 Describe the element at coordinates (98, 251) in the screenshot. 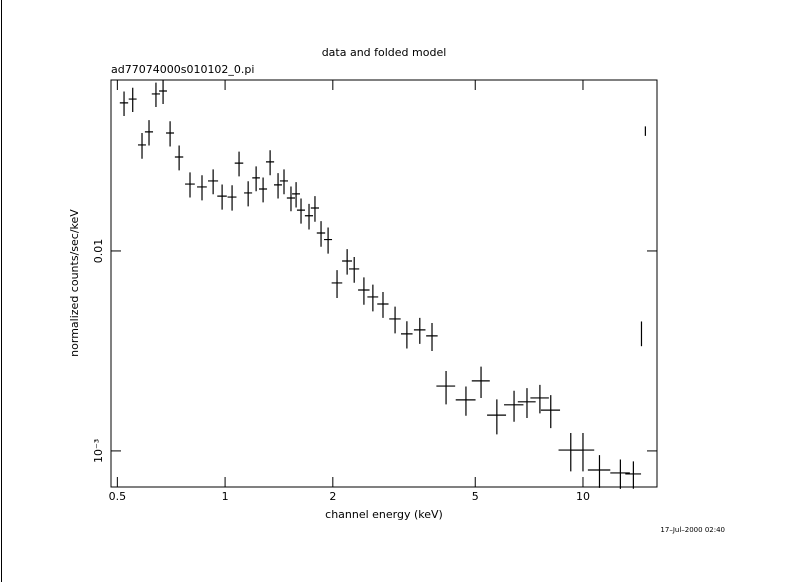

I see `y-tick-label: 0.01` at that location.